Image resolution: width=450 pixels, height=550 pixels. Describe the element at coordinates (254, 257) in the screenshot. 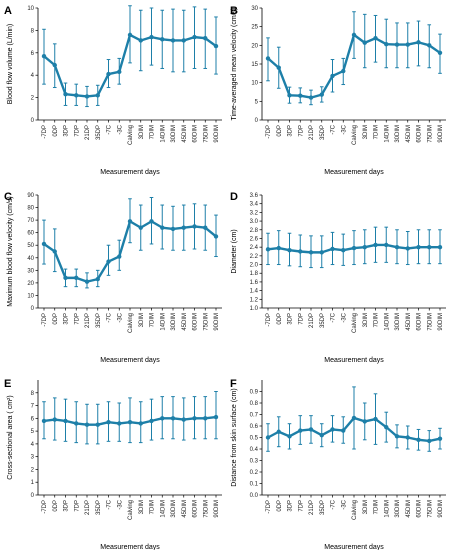

I see `y-tick-label: 2.2` at that location.